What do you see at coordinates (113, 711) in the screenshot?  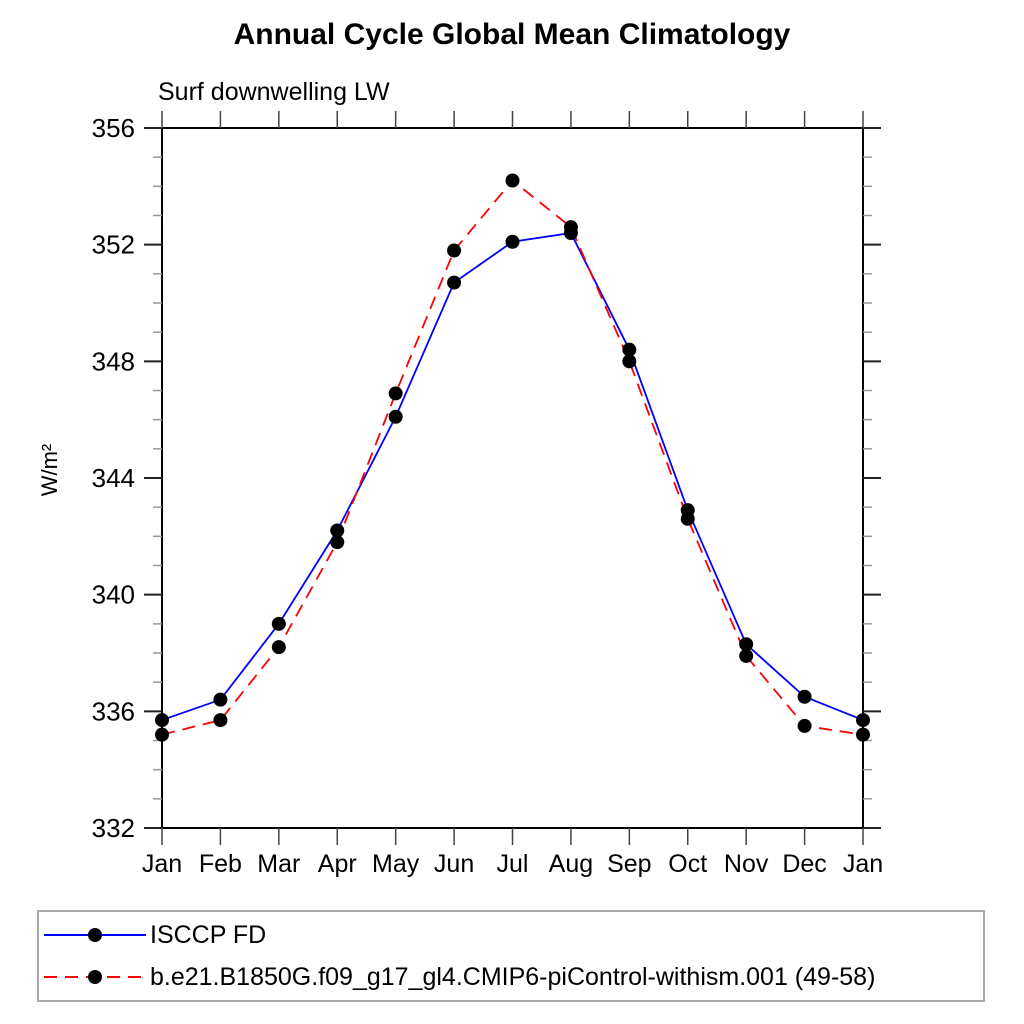 I see `svg-text: 336` at bounding box center [113, 711].